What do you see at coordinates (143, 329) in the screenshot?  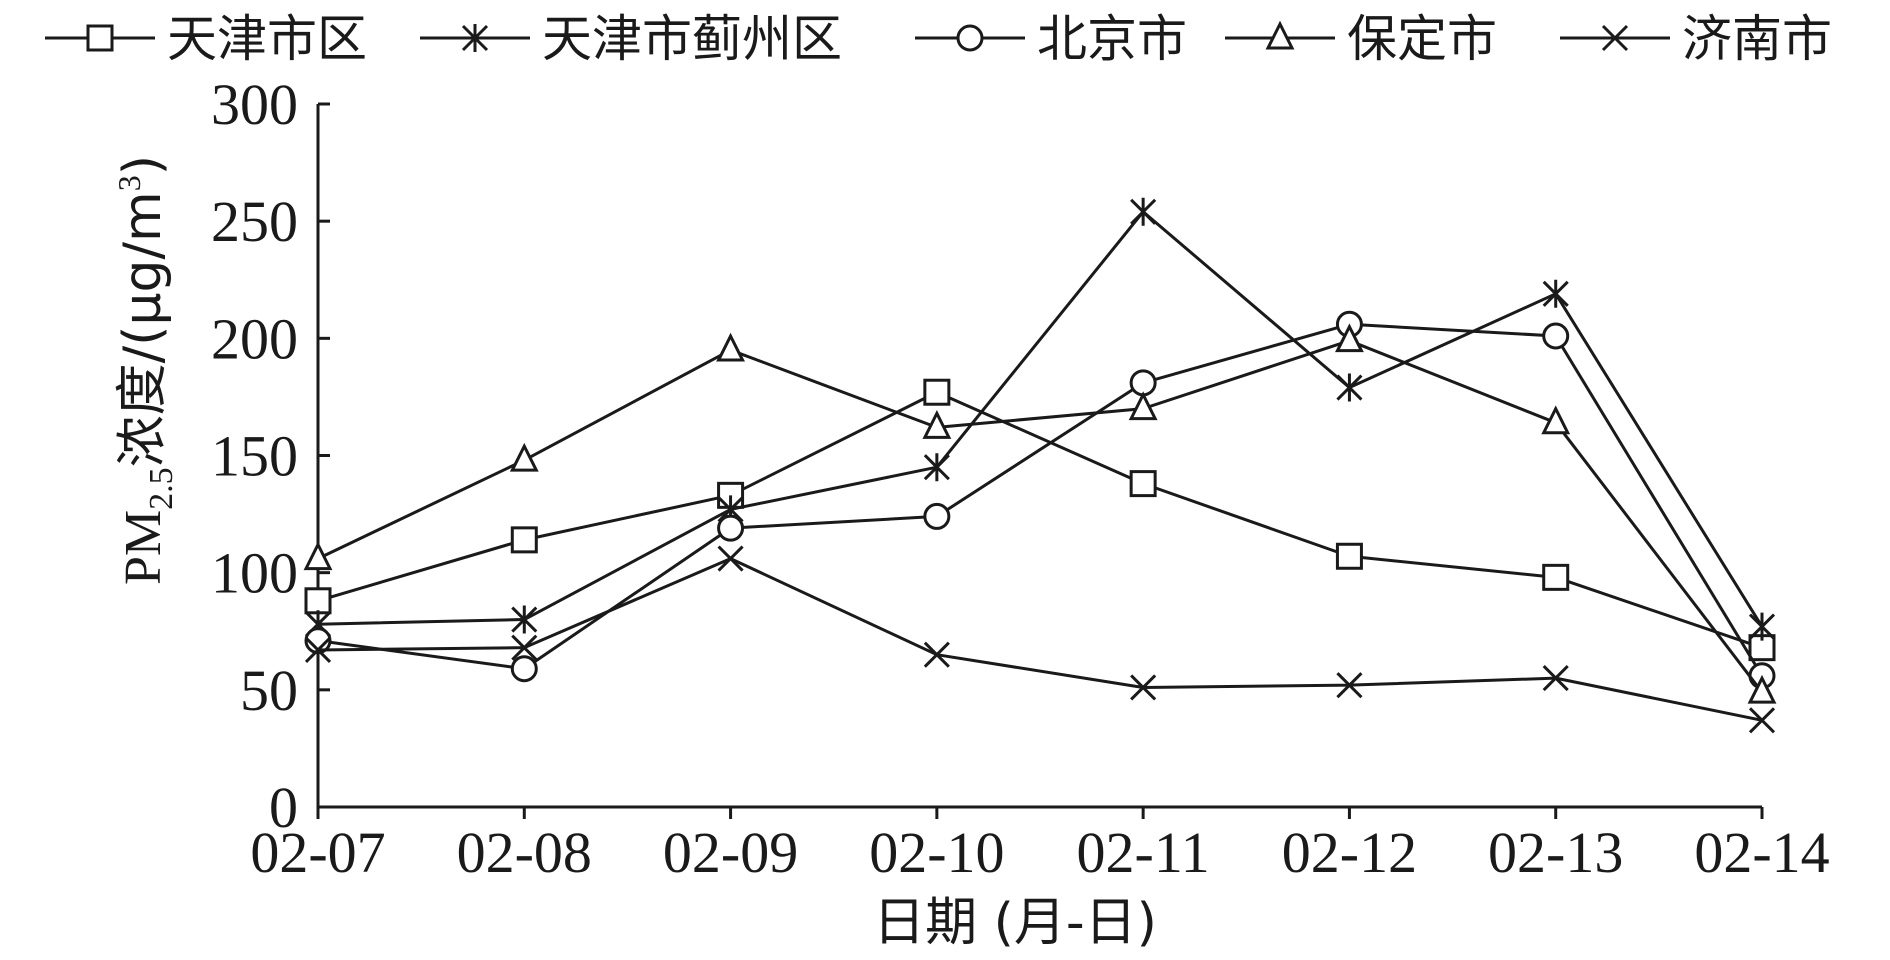 I see `y-axis-title-text: 浓度/(μg/m` at bounding box center [143, 329].